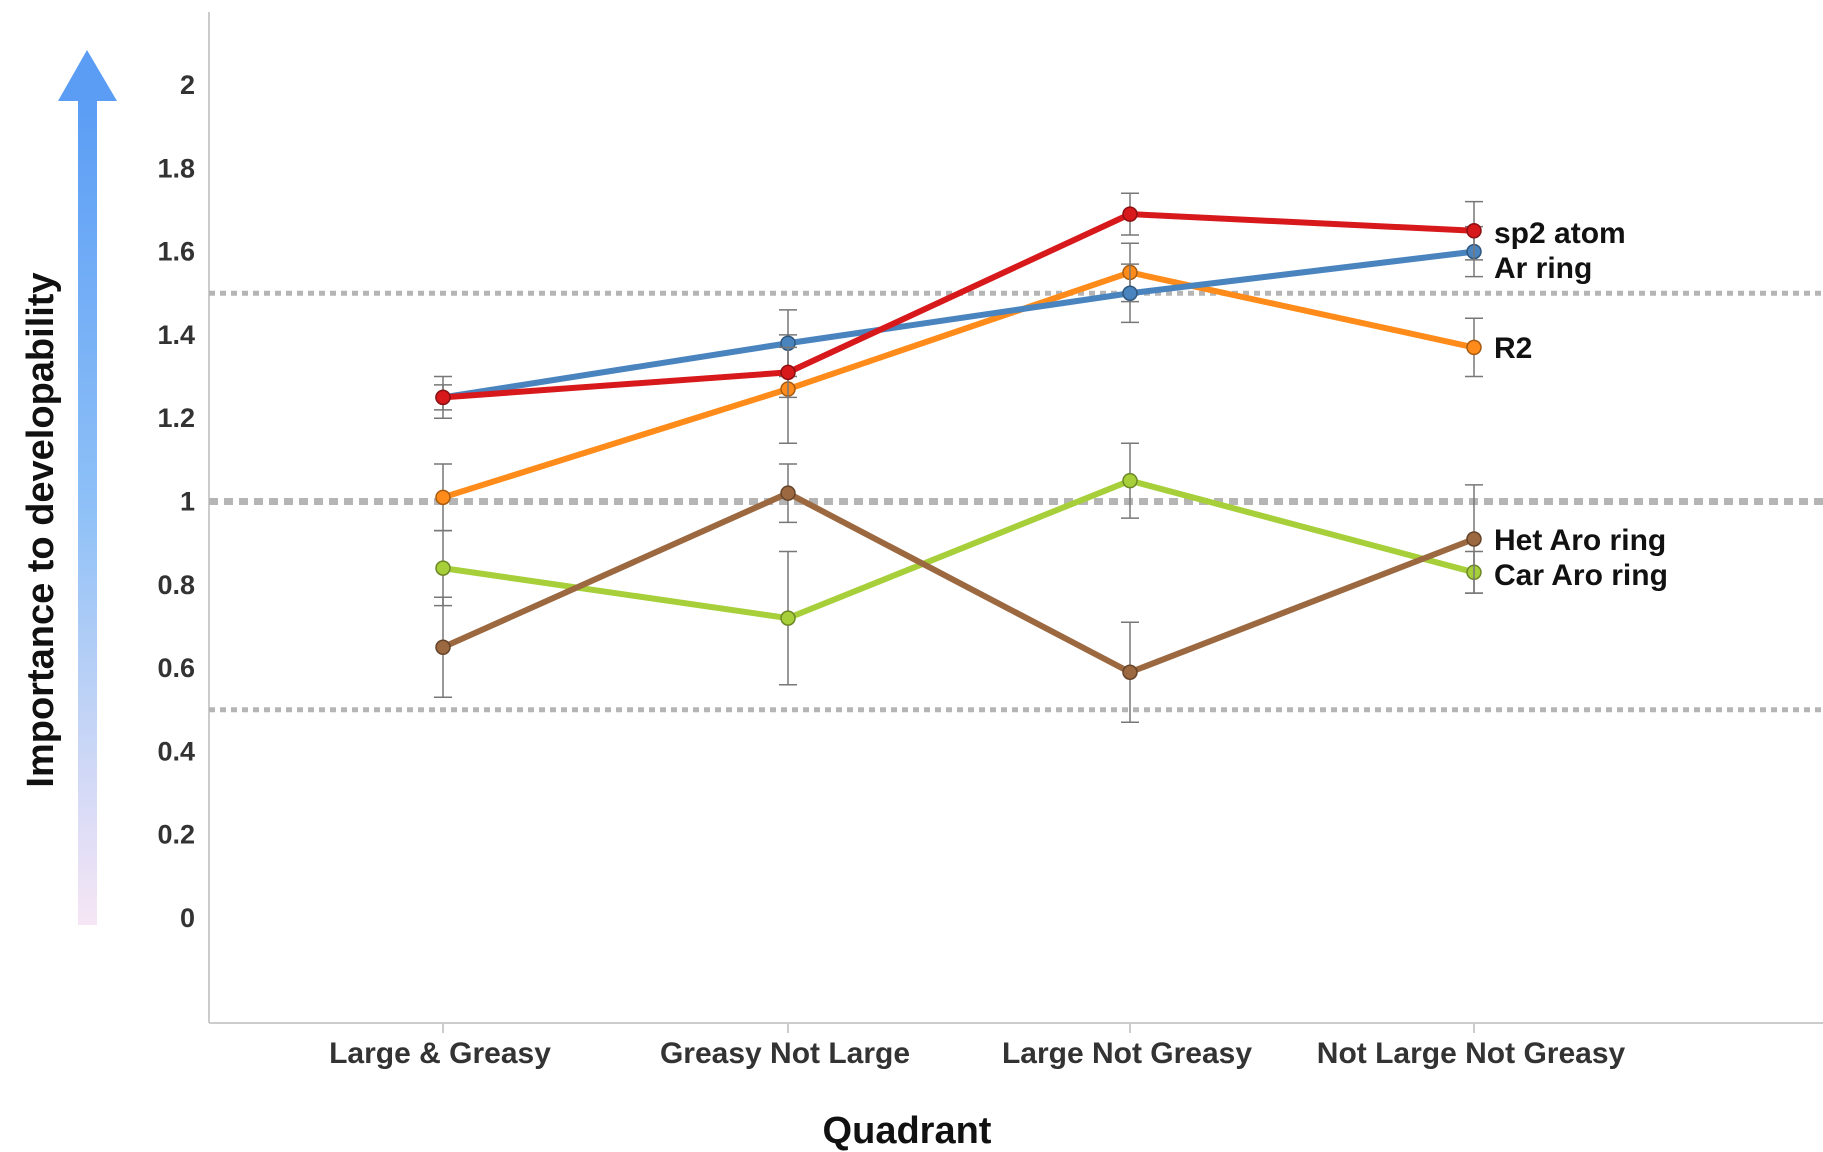  I want to click on series-car-aro-ring, so click(958, 564).